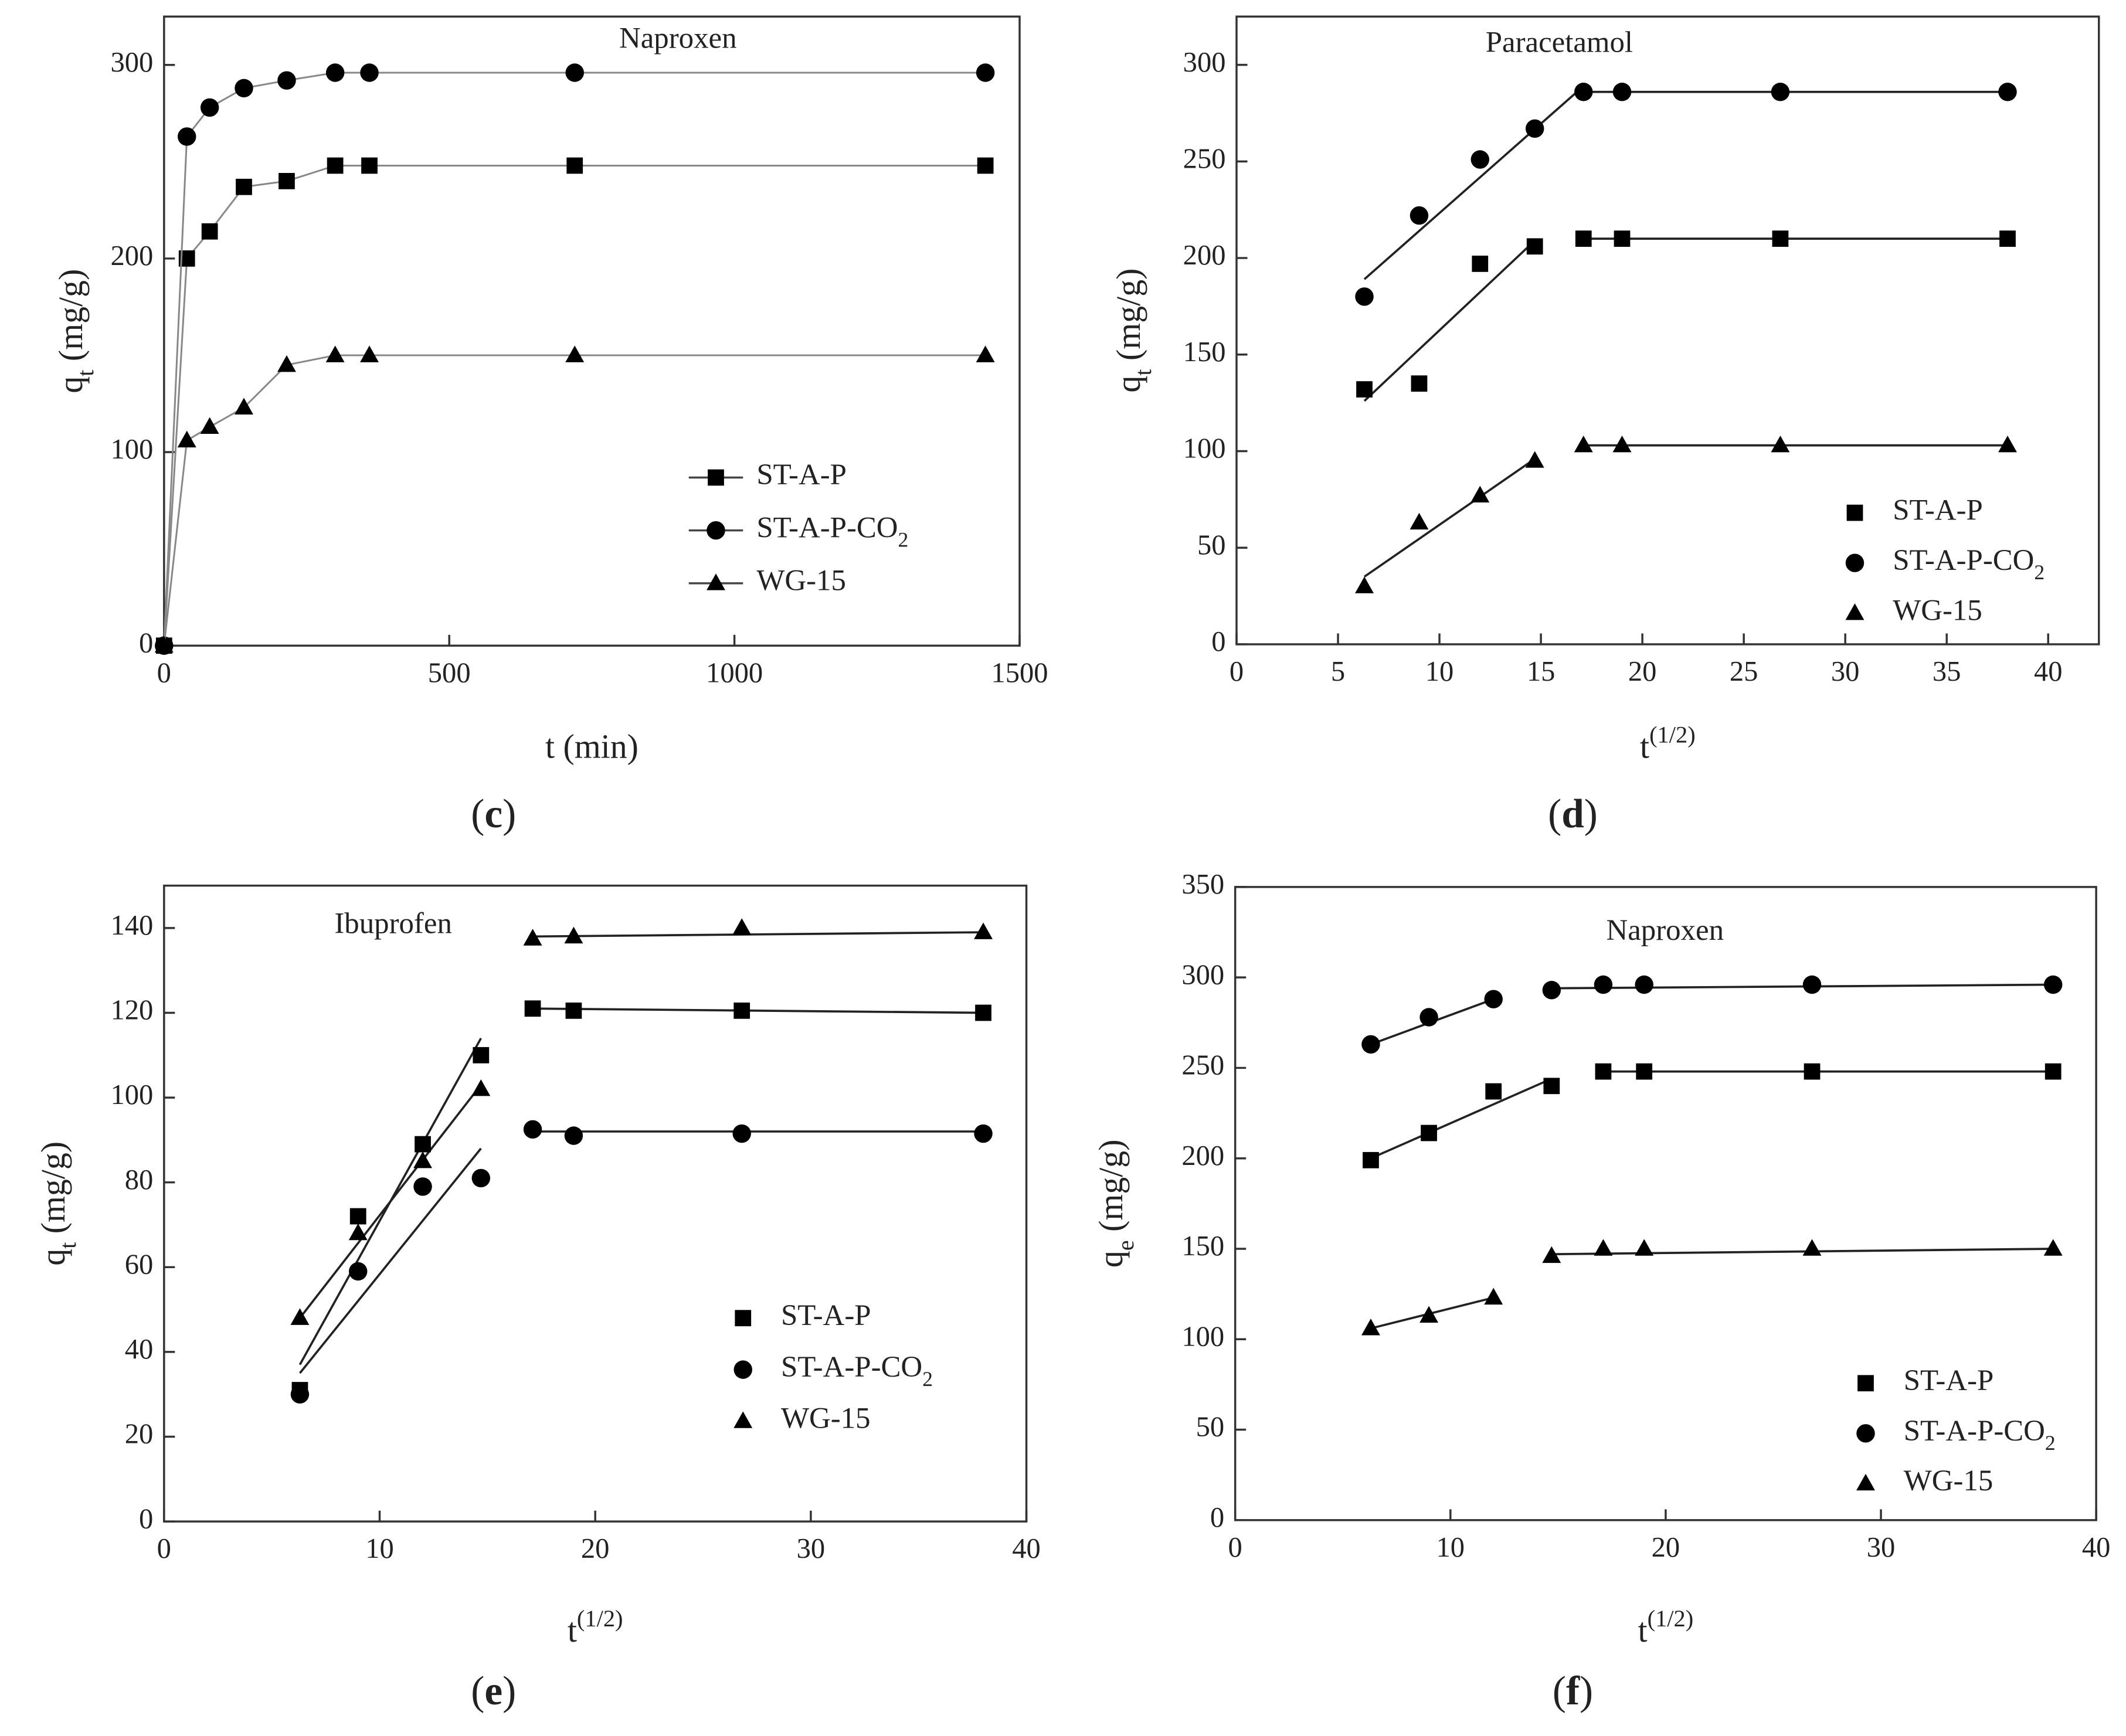 Image resolution: width=2126 pixels, height=1736 pixels. Describe the element at coordinates (1643, 671) in the screenshot. I see `x-tick-label: 20` at that location.